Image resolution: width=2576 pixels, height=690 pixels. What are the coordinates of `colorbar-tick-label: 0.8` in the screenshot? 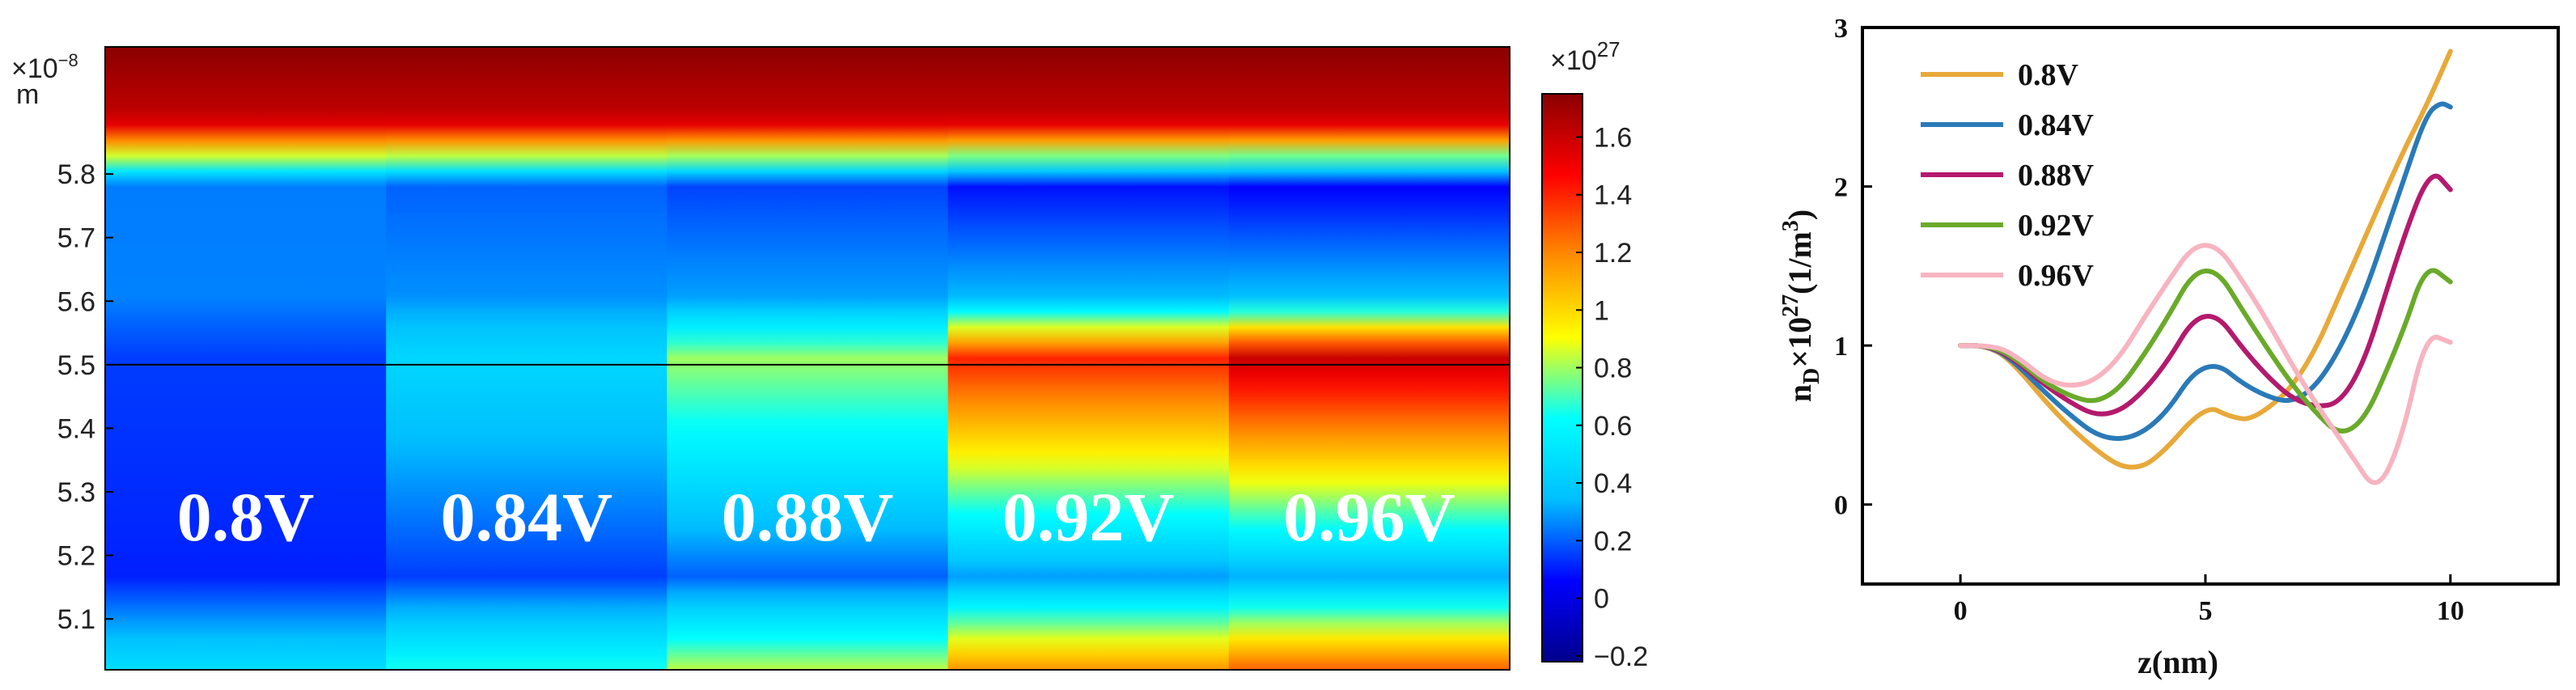 It's located at (1613, 368).